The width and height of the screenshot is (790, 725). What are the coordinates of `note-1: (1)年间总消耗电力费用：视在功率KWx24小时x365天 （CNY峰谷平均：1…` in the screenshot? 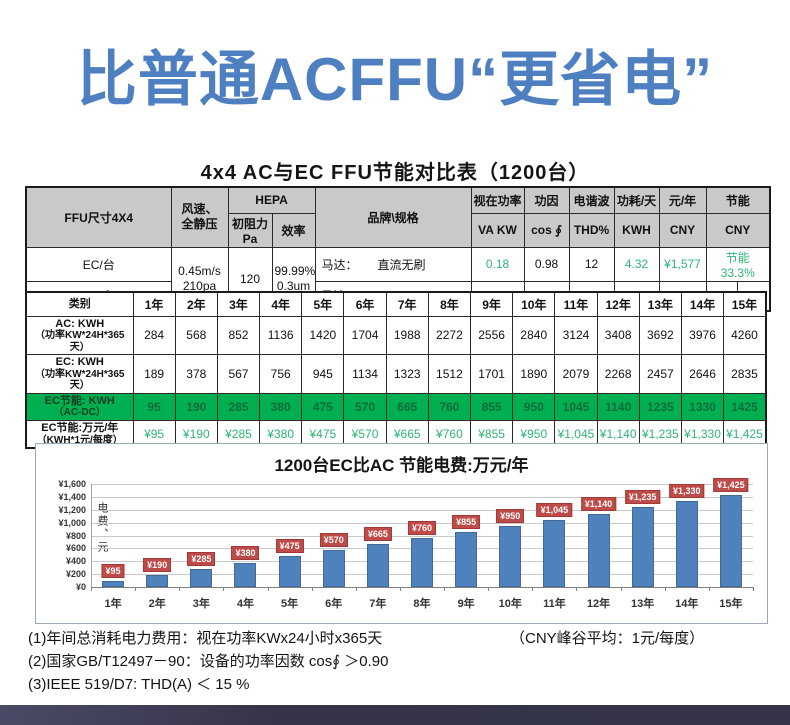 It's located at (398, 638).